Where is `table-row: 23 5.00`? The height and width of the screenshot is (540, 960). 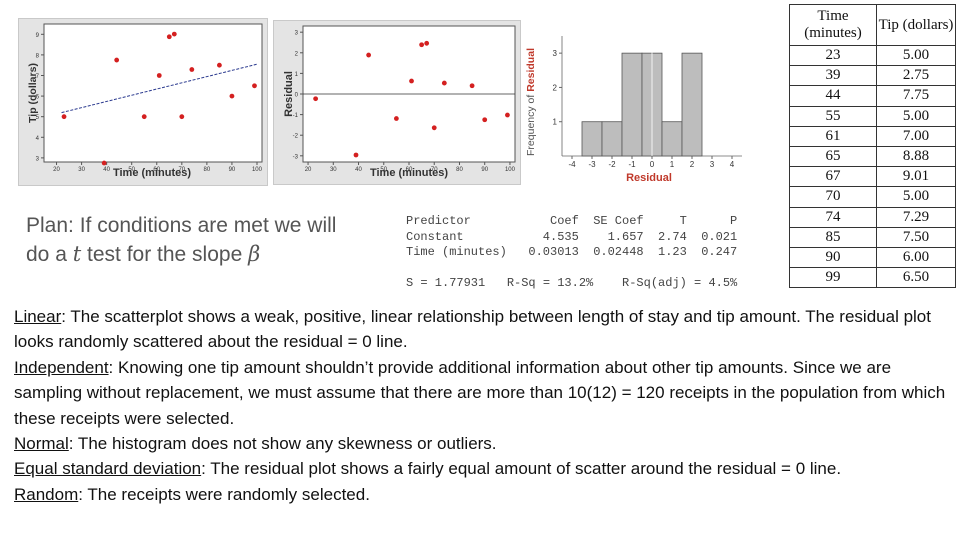 table-row: 23 5.00 is located at coordinates (872, 55).